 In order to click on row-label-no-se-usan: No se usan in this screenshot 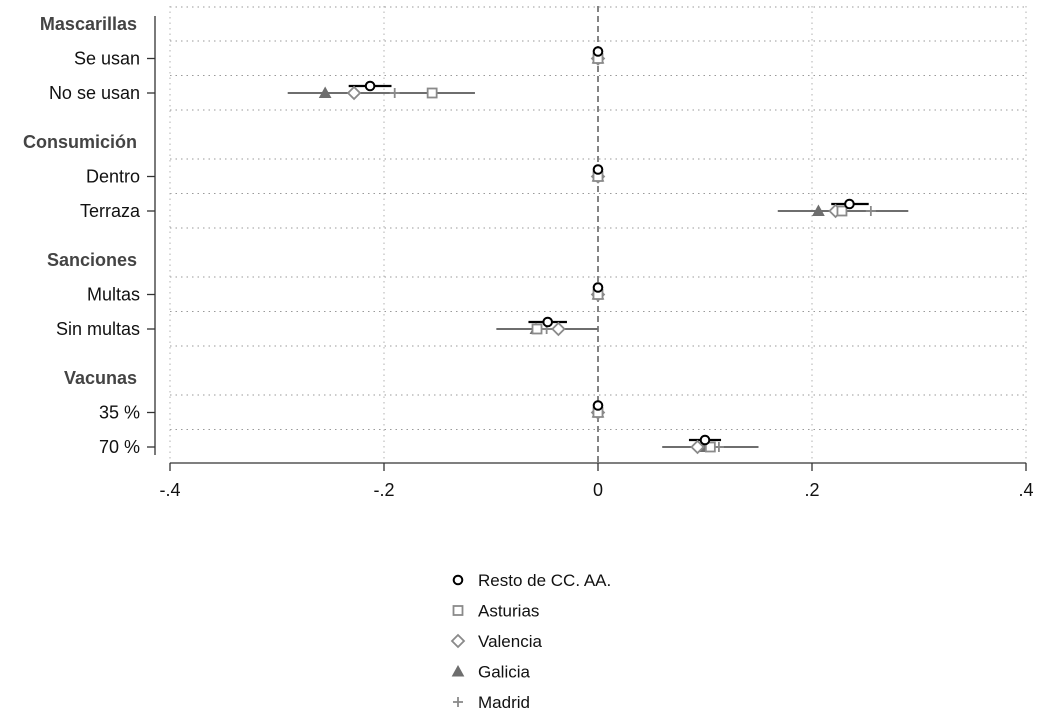, I will do `click(94, 93)`.